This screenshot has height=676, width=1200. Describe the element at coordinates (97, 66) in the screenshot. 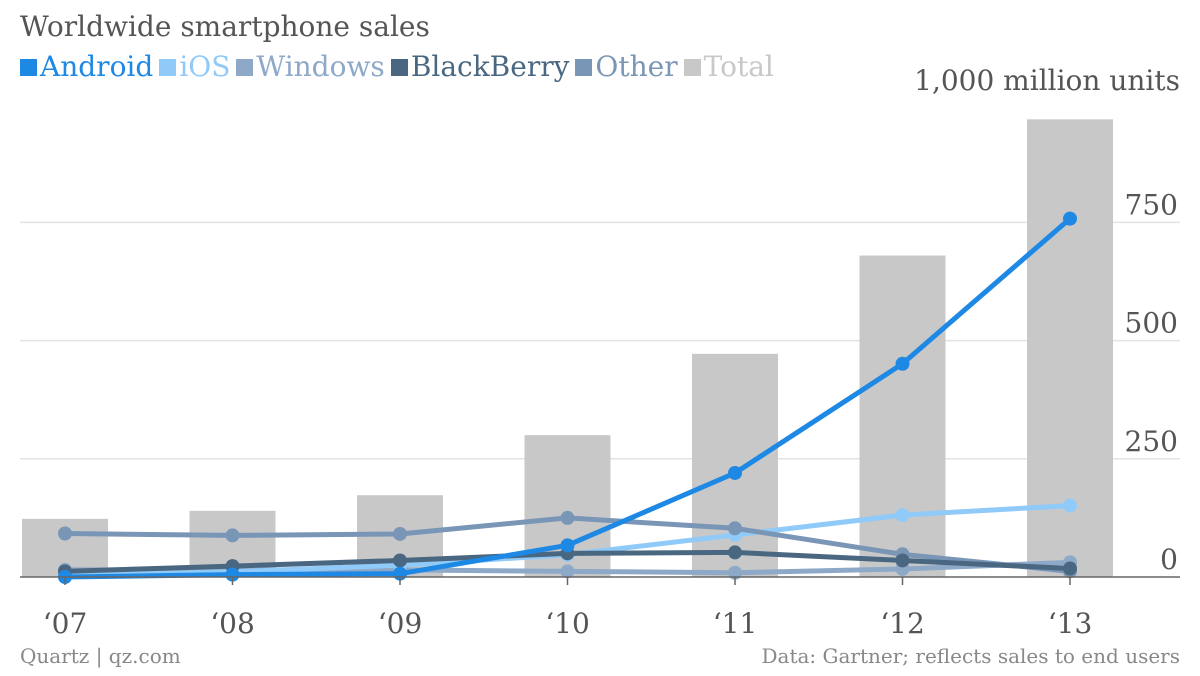

I see `legend-label: Android` at that location.